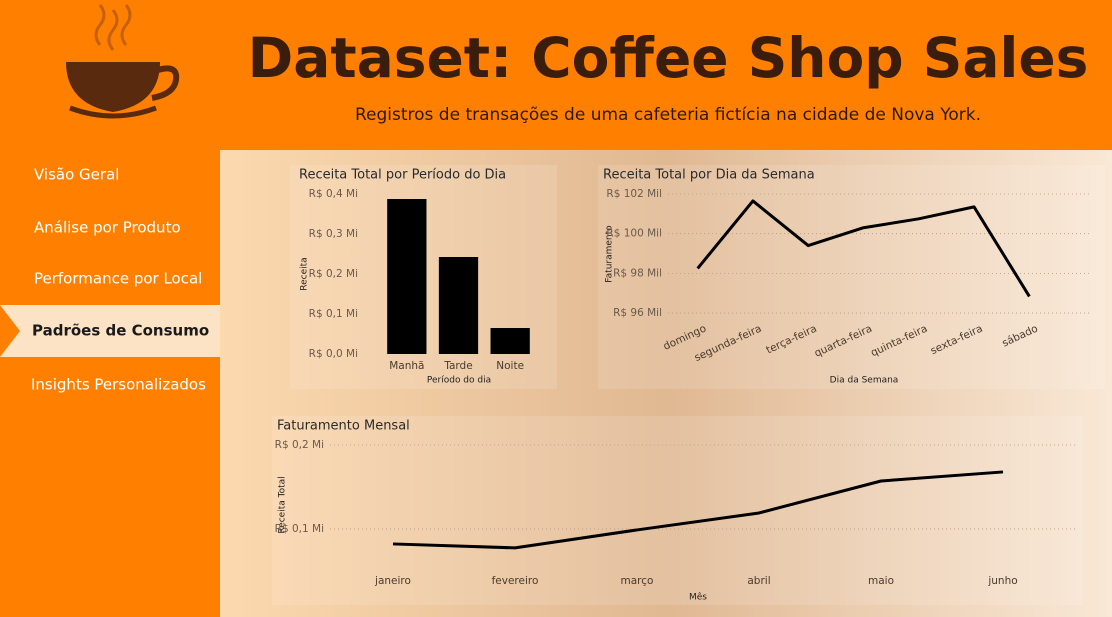 This screenshot has width=1112, height=617. I want to click on y-tick-label: R$ 0,3 Mi, so click(333, 234).